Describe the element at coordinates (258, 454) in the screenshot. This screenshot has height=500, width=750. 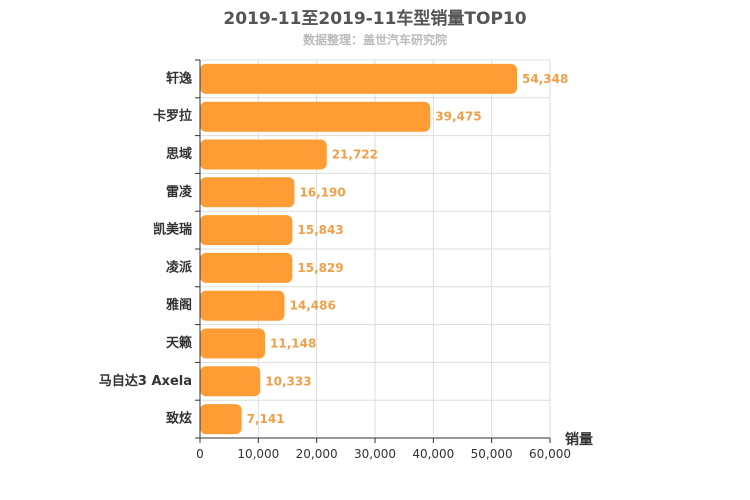
I see `x-tick-label: 10,000` at that location.